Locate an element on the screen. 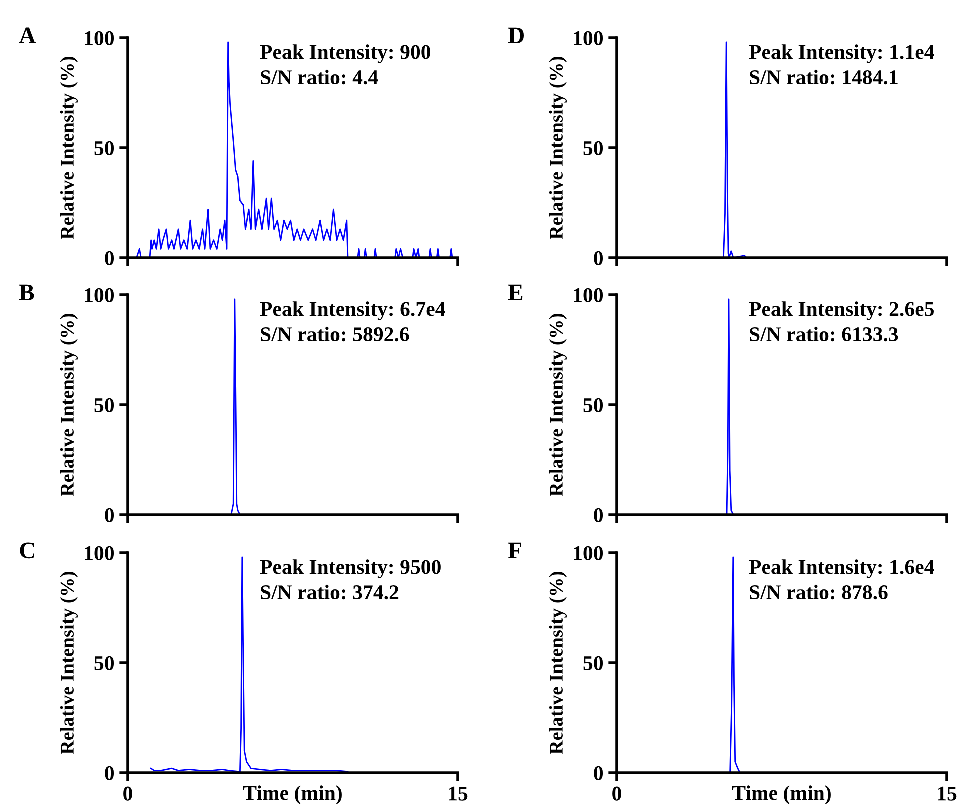 This screenshot has width=963, height=812. annotation: S/N ratio: 878.6 is located at coordinates (819, 592).